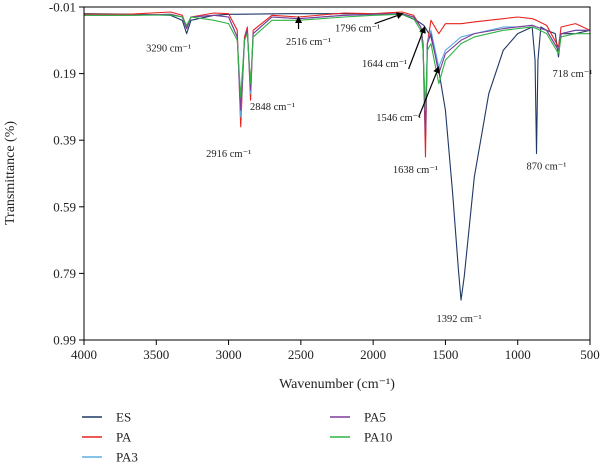 The image size is (600, 472). What do you see at coordinates (64, 140) in the screenshot?
I see `y-tick-label: 0.39` at bounding box center [64, 140].